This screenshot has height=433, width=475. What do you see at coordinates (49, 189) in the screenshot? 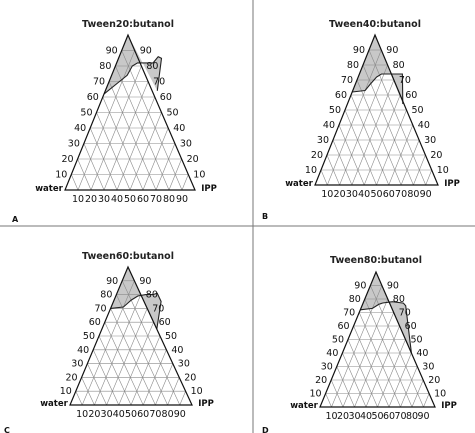
I see `vertex-label-water: water` at bounding box center [49, 189].